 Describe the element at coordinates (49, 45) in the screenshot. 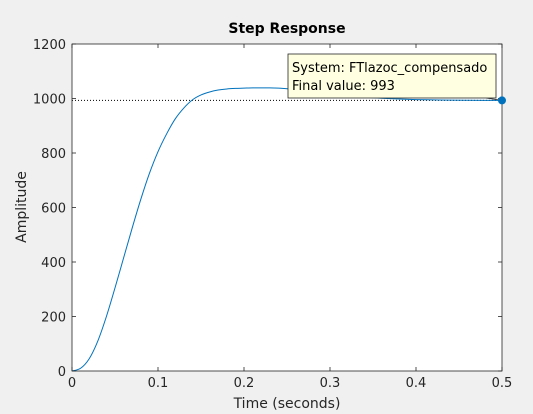

I see `y-tick-label: 1200` at that location.